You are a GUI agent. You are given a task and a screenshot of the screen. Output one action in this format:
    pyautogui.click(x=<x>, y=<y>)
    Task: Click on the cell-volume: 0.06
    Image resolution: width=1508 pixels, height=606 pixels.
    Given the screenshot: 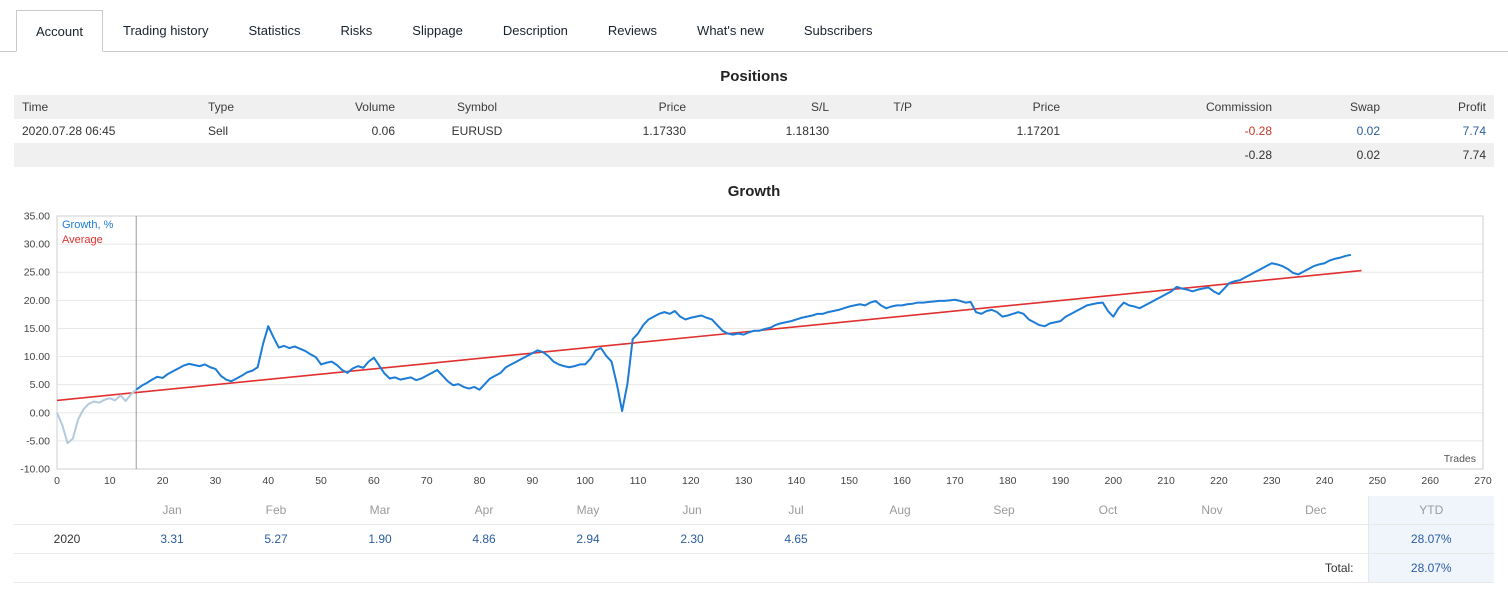 What is the action you would take?
    pyautogui.click(x=383, y=131)
    